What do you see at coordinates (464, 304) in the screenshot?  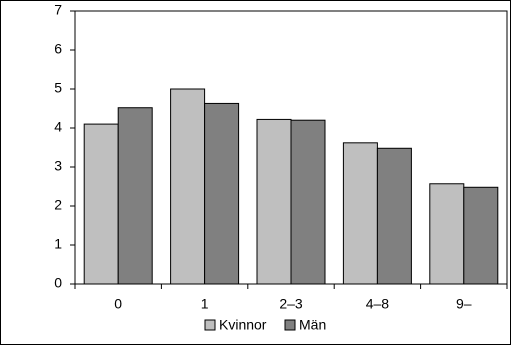 I see `x-tick-label: 9–` at bounding box center [464, 304].